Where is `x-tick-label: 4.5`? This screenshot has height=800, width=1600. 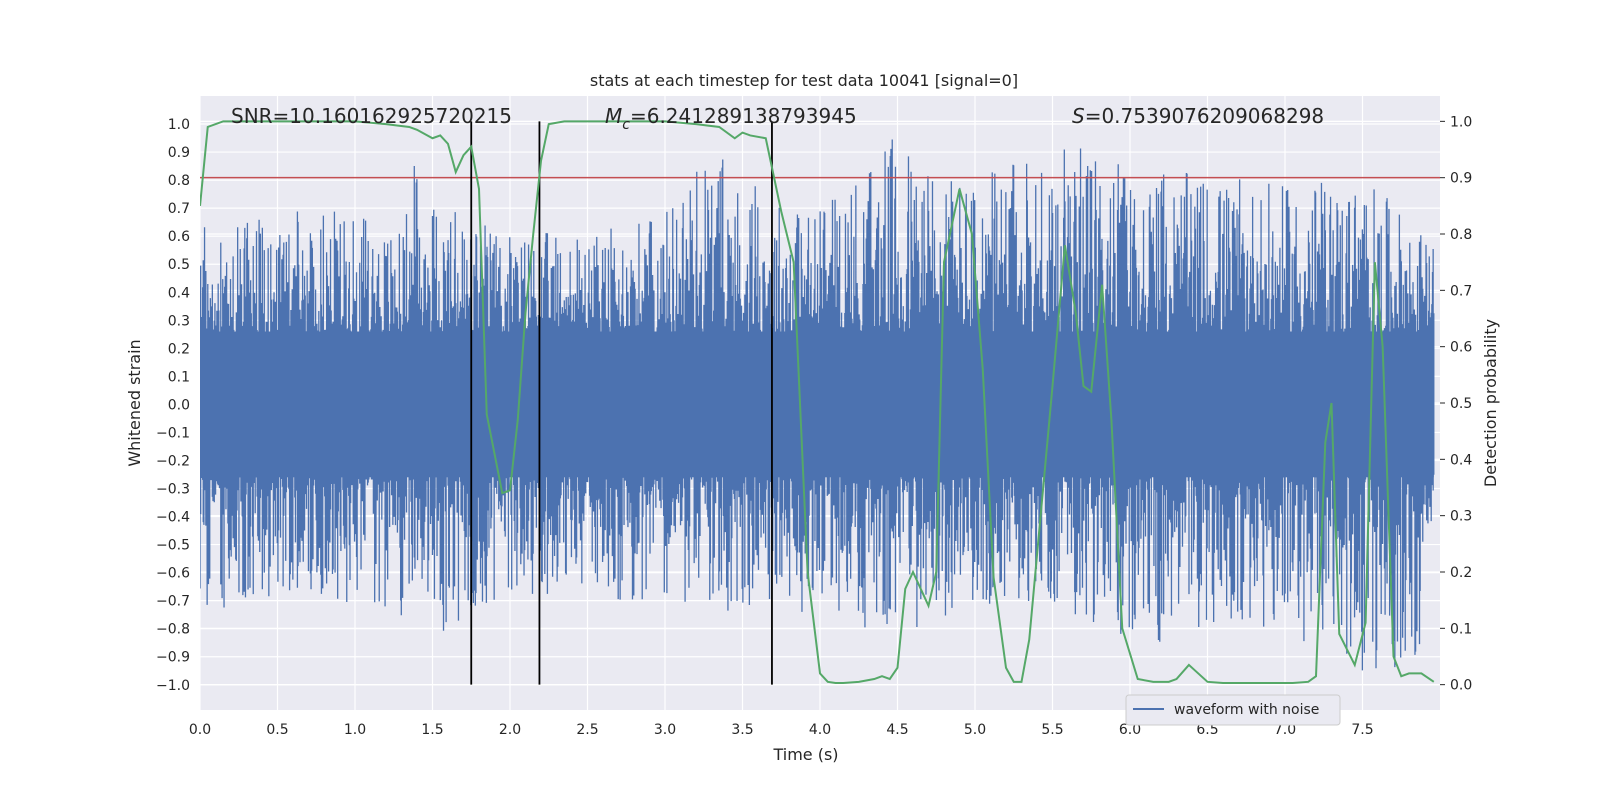
x-tick-label: 4.5 is located at coordinates (897, 730).